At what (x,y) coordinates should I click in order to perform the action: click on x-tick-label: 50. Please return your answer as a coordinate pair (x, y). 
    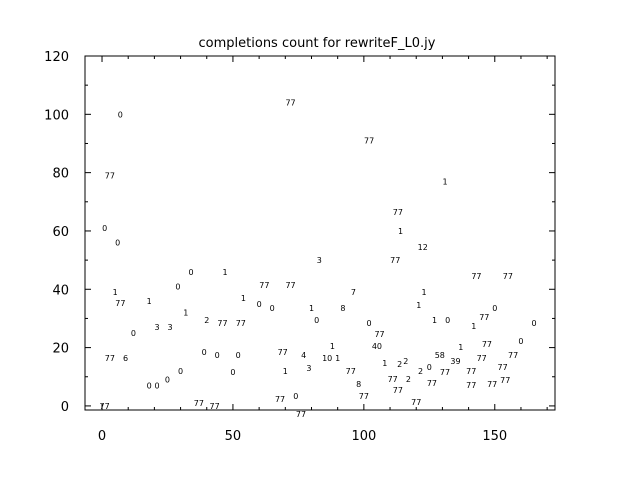
    Looking at the image, I should click on (233, 436).